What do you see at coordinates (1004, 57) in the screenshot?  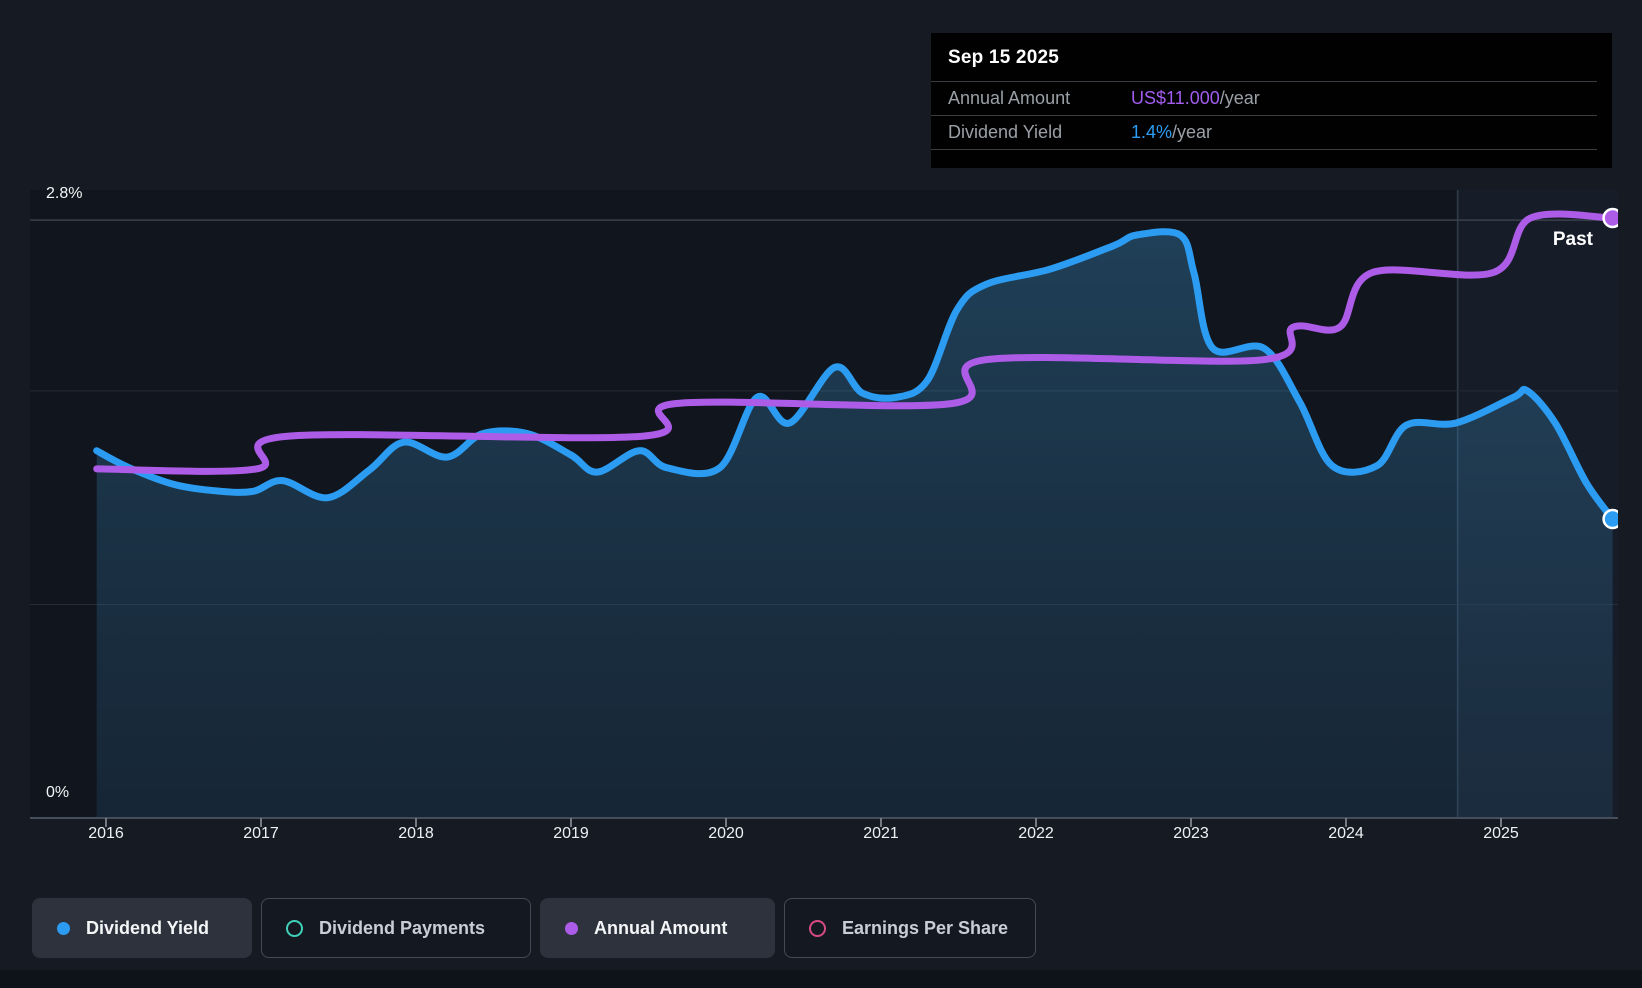 I see `tooltip-date: Sep 15 2025` at bounding box center [1004, 57].